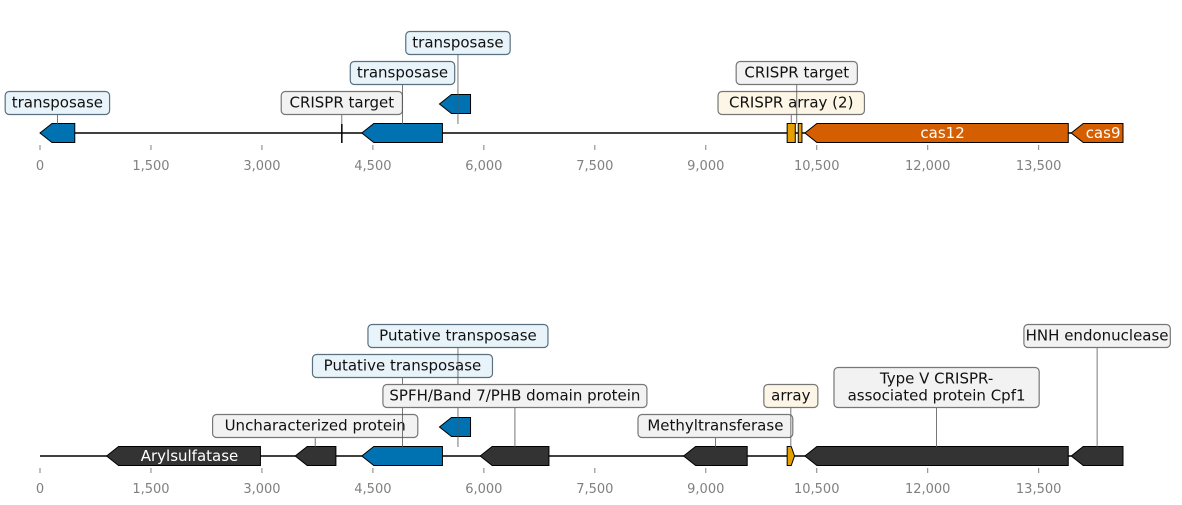  I want to click on annotation-label-text: Uncharacterized protein, so click(315, 426).